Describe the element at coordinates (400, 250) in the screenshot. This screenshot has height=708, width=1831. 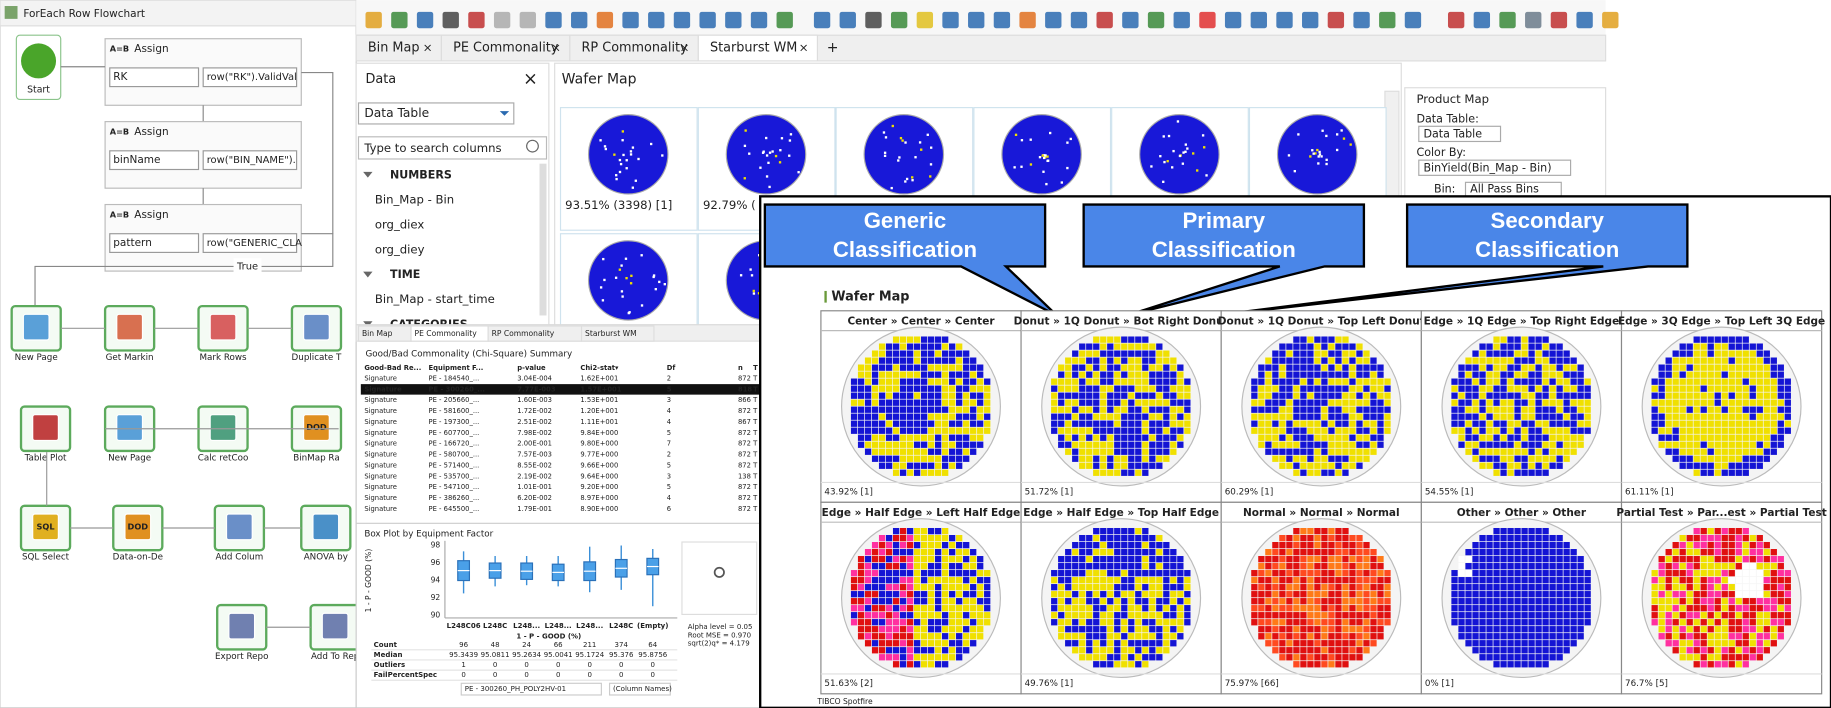
I see `column-item: org_diey` at that location.